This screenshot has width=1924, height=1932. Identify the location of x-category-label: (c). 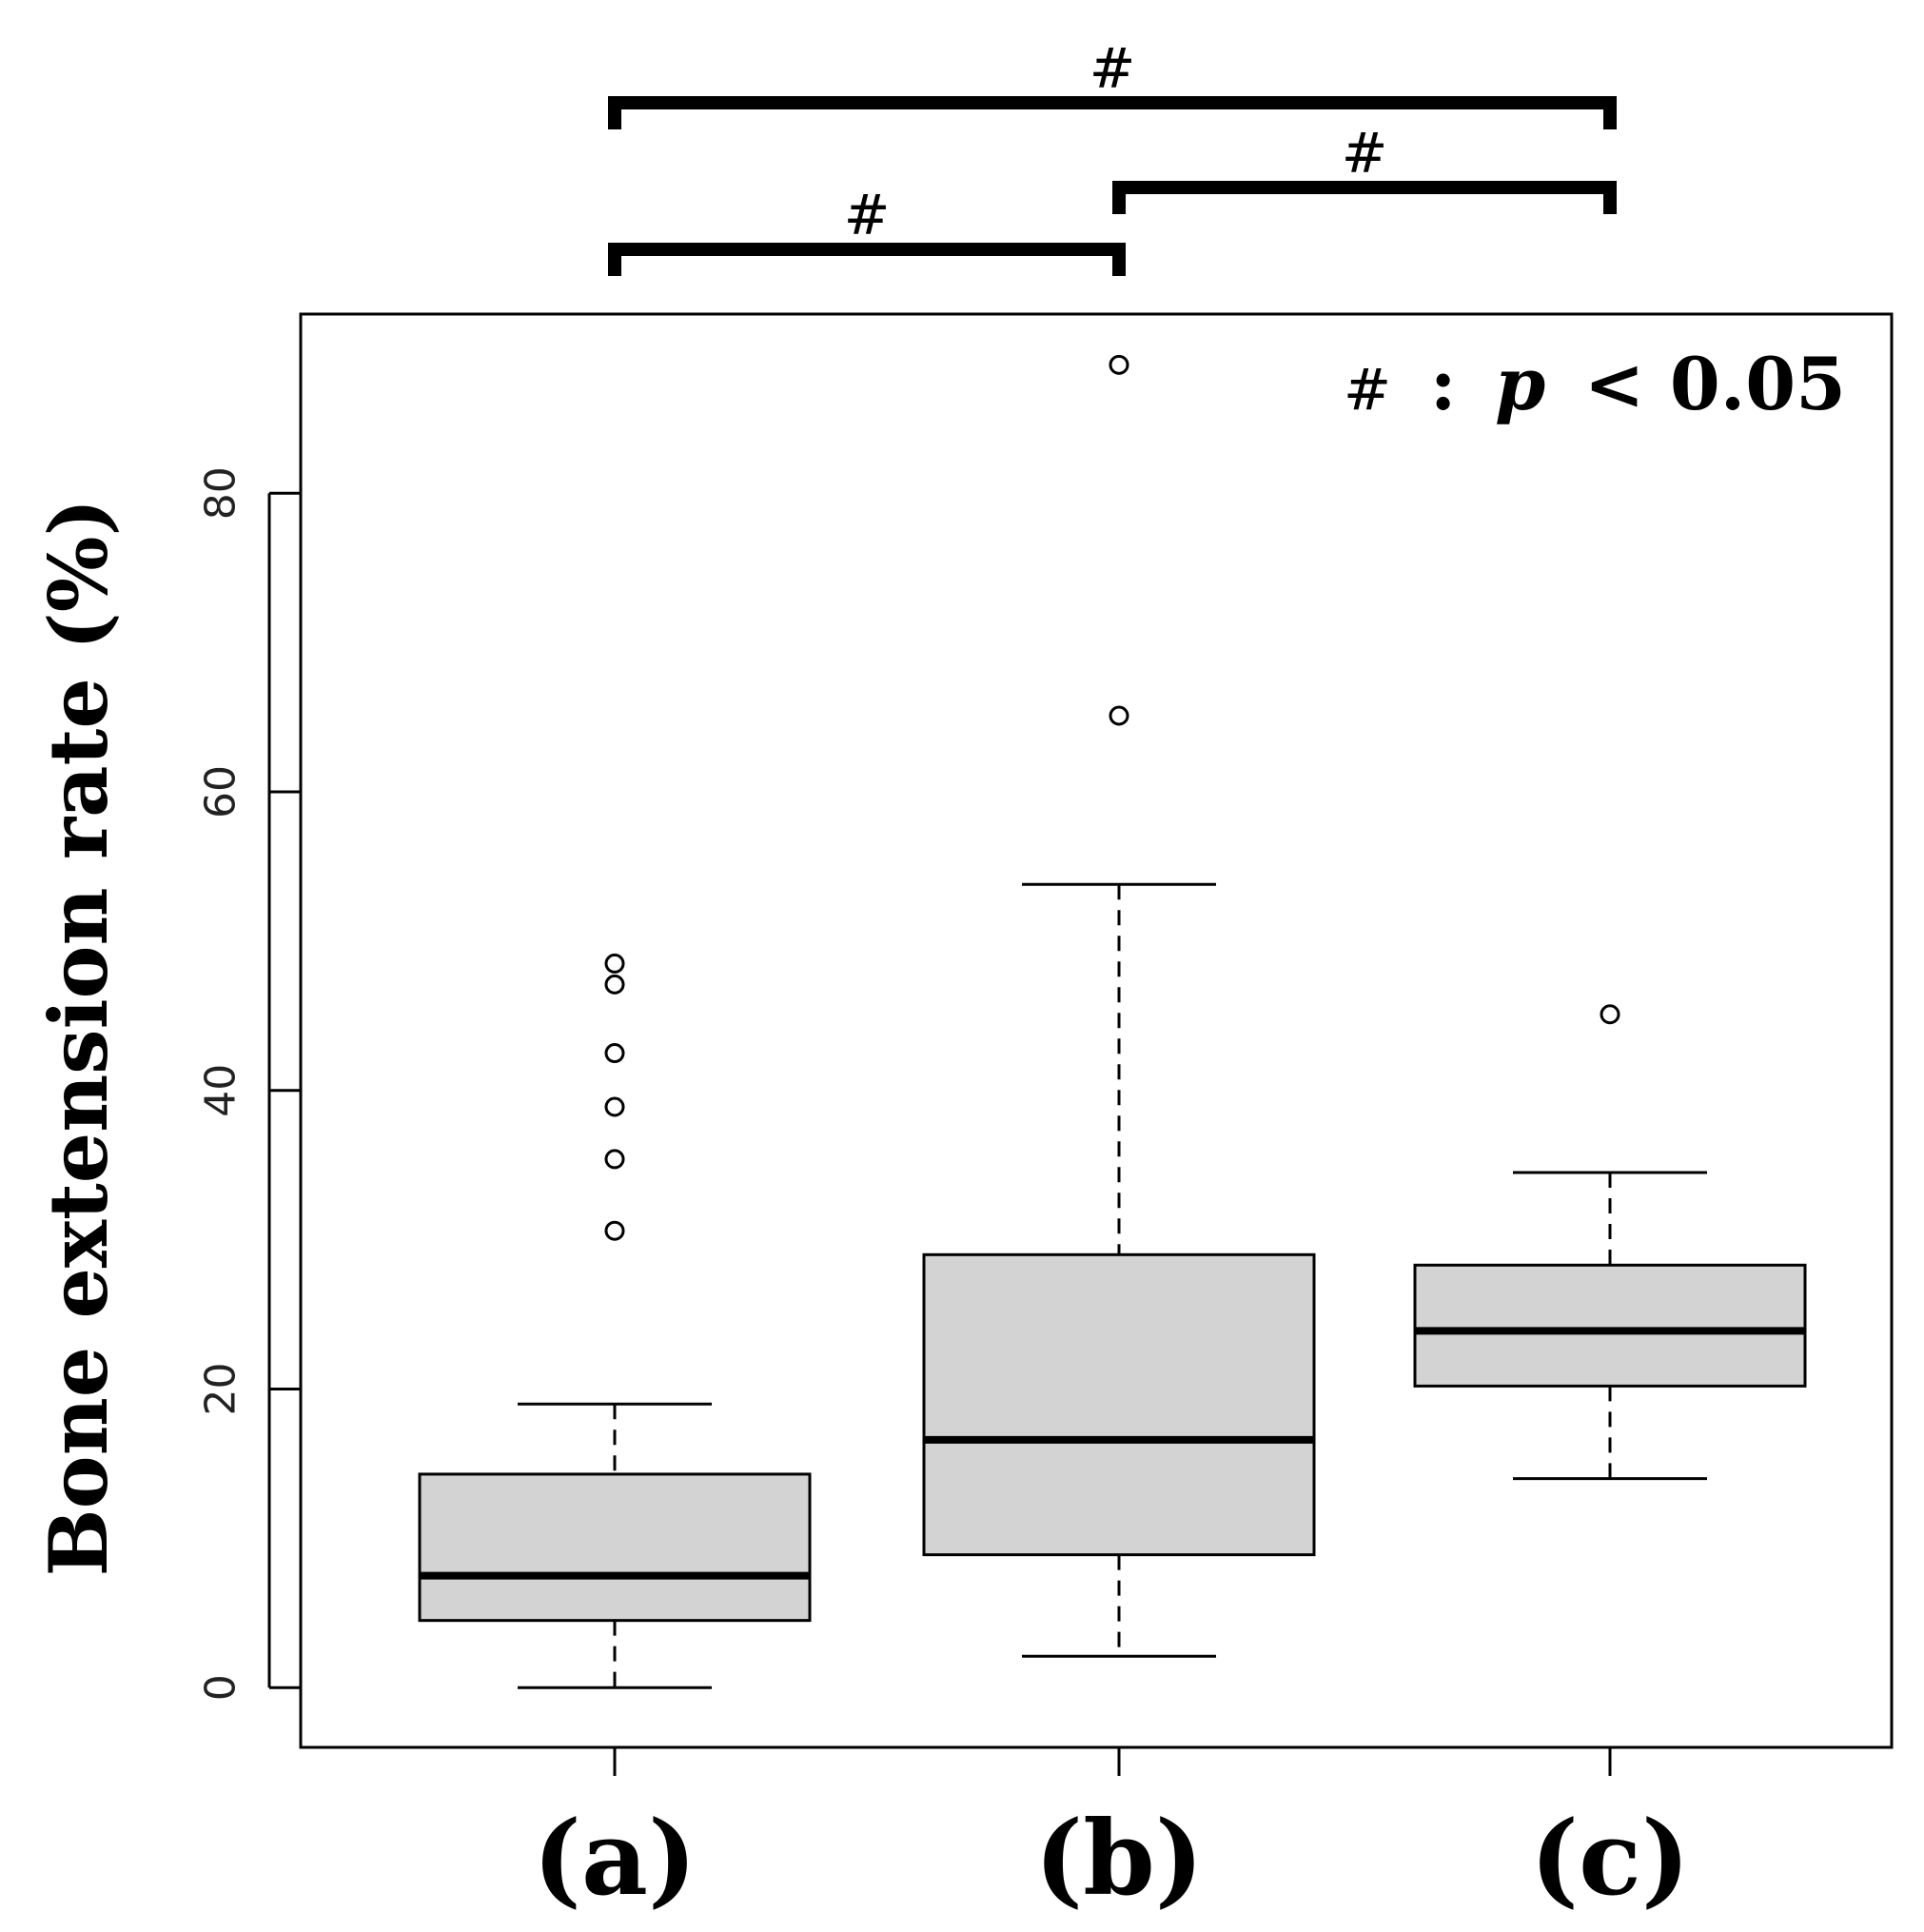
(1610, 1859).